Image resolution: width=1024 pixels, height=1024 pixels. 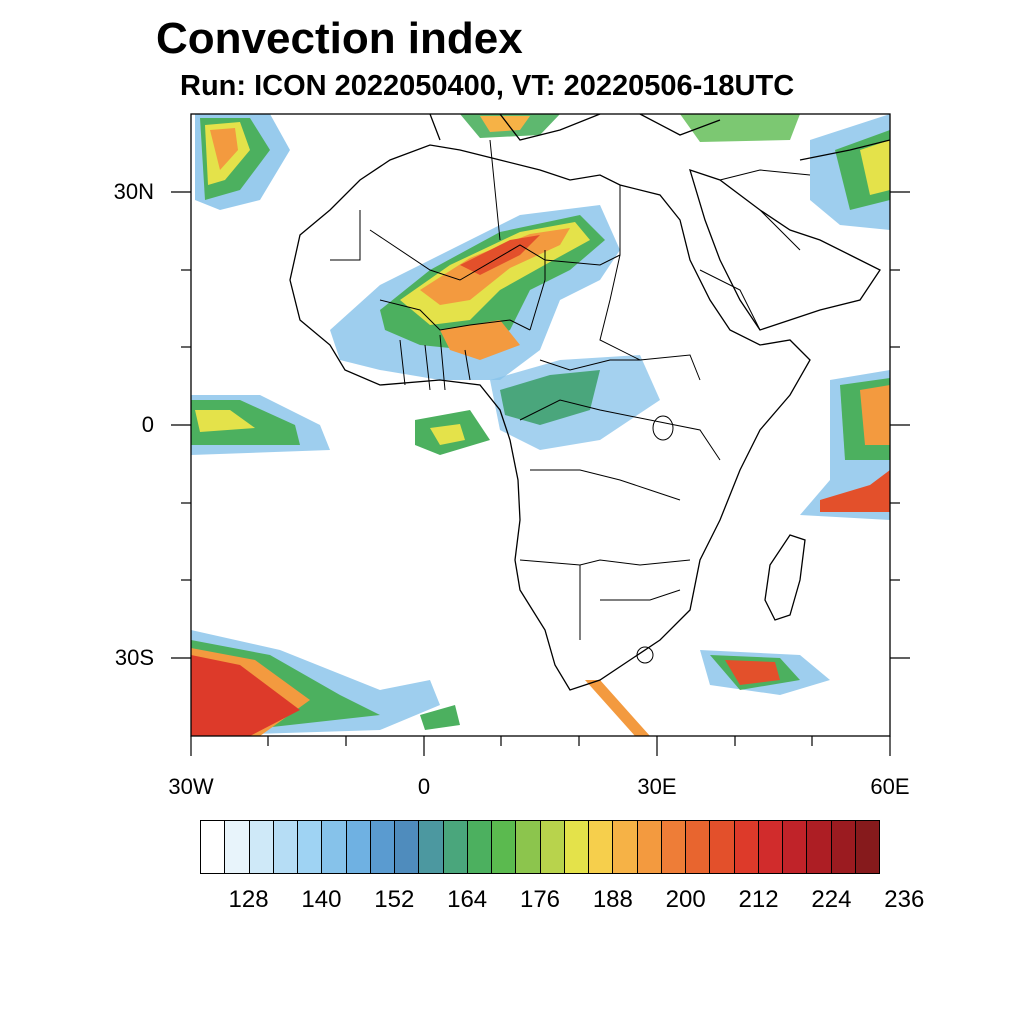 I want to click on colorbar-label: 140, so click(x=321, y=899).